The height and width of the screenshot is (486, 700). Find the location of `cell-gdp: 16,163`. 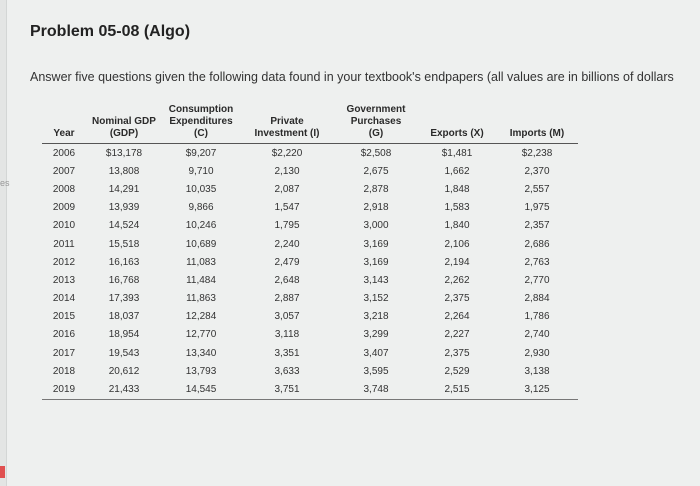

cell-gdp: 16,163 is located at coordinates (124, 262).